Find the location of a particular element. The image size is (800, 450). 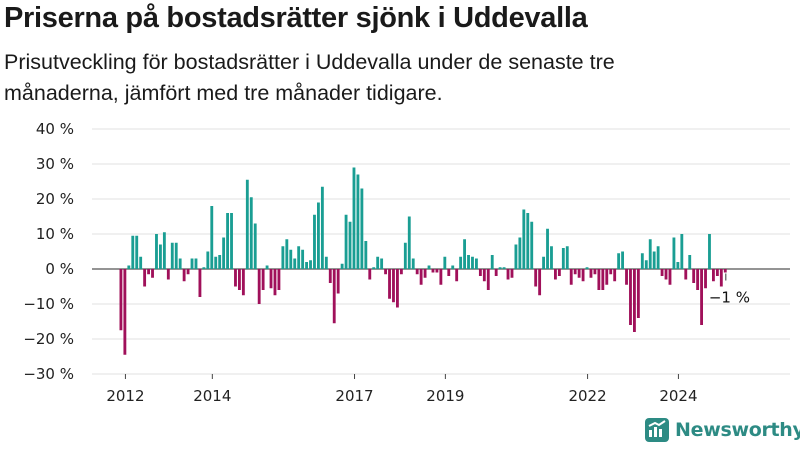

y-tick-label: 40 % is located at coordinates (55, 129).